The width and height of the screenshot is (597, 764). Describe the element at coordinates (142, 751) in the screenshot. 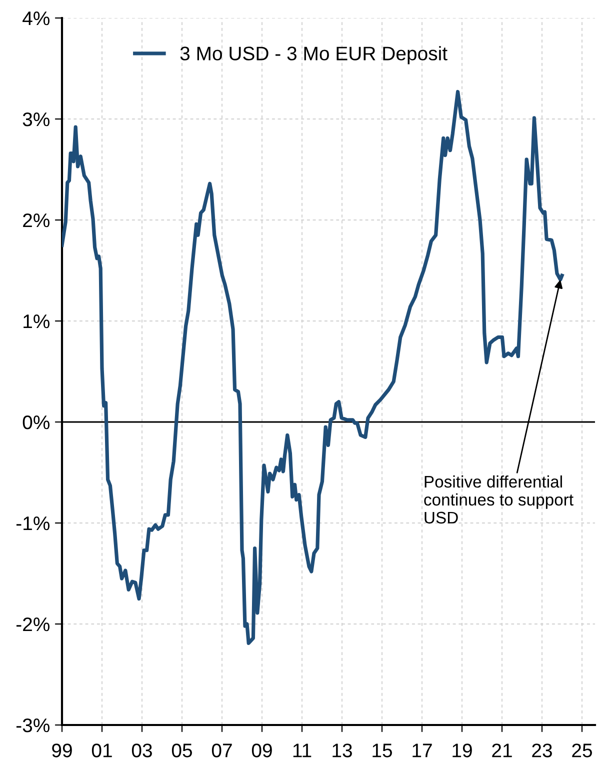

I see `x-tick-label: 03` at that location.